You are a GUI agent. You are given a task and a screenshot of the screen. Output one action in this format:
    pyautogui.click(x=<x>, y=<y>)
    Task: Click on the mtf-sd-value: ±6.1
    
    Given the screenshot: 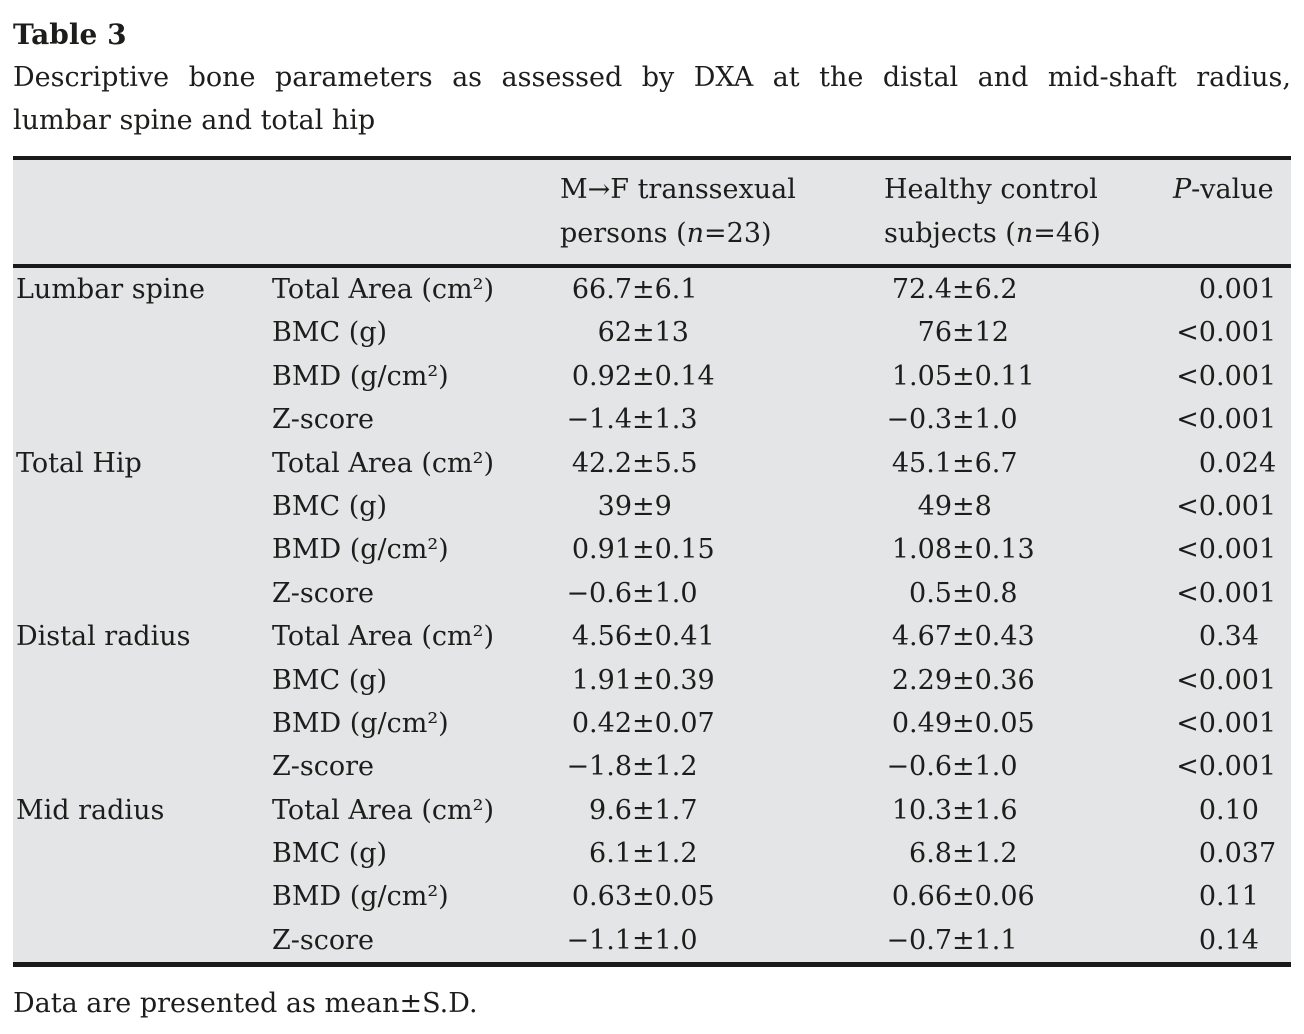 What is the action you would take?
    pyautogui.click(x=665, y=289)
    